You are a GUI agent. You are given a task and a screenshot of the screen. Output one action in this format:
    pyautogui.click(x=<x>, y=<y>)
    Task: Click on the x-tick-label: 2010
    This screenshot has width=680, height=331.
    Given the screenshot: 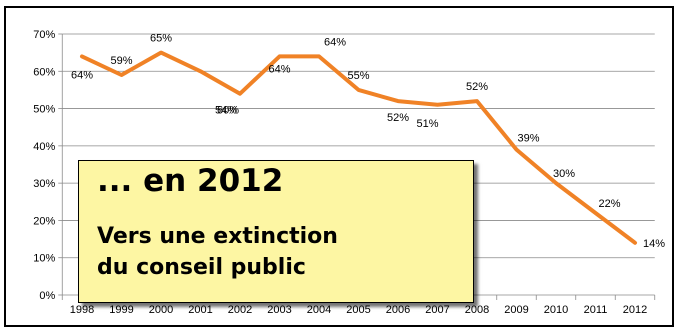 What is the action you would take?
    pyautogui.click(x=556, y=310)
    